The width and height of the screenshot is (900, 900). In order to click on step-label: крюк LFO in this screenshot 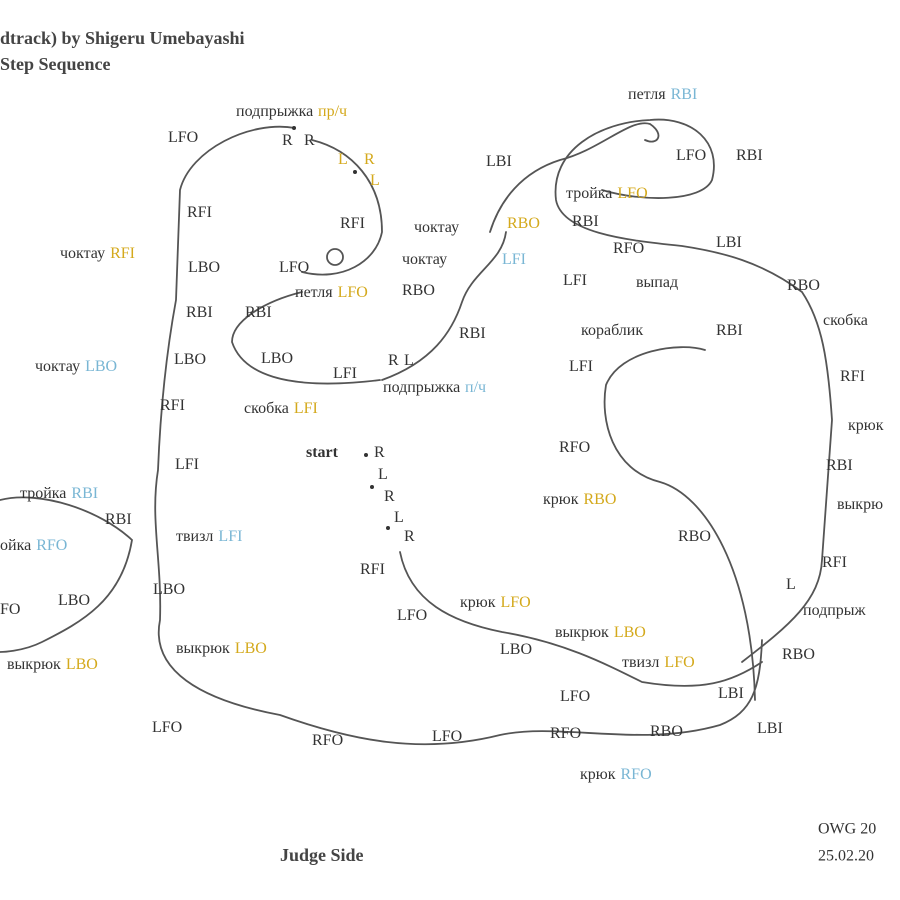, I will do `click(495, 602)`.